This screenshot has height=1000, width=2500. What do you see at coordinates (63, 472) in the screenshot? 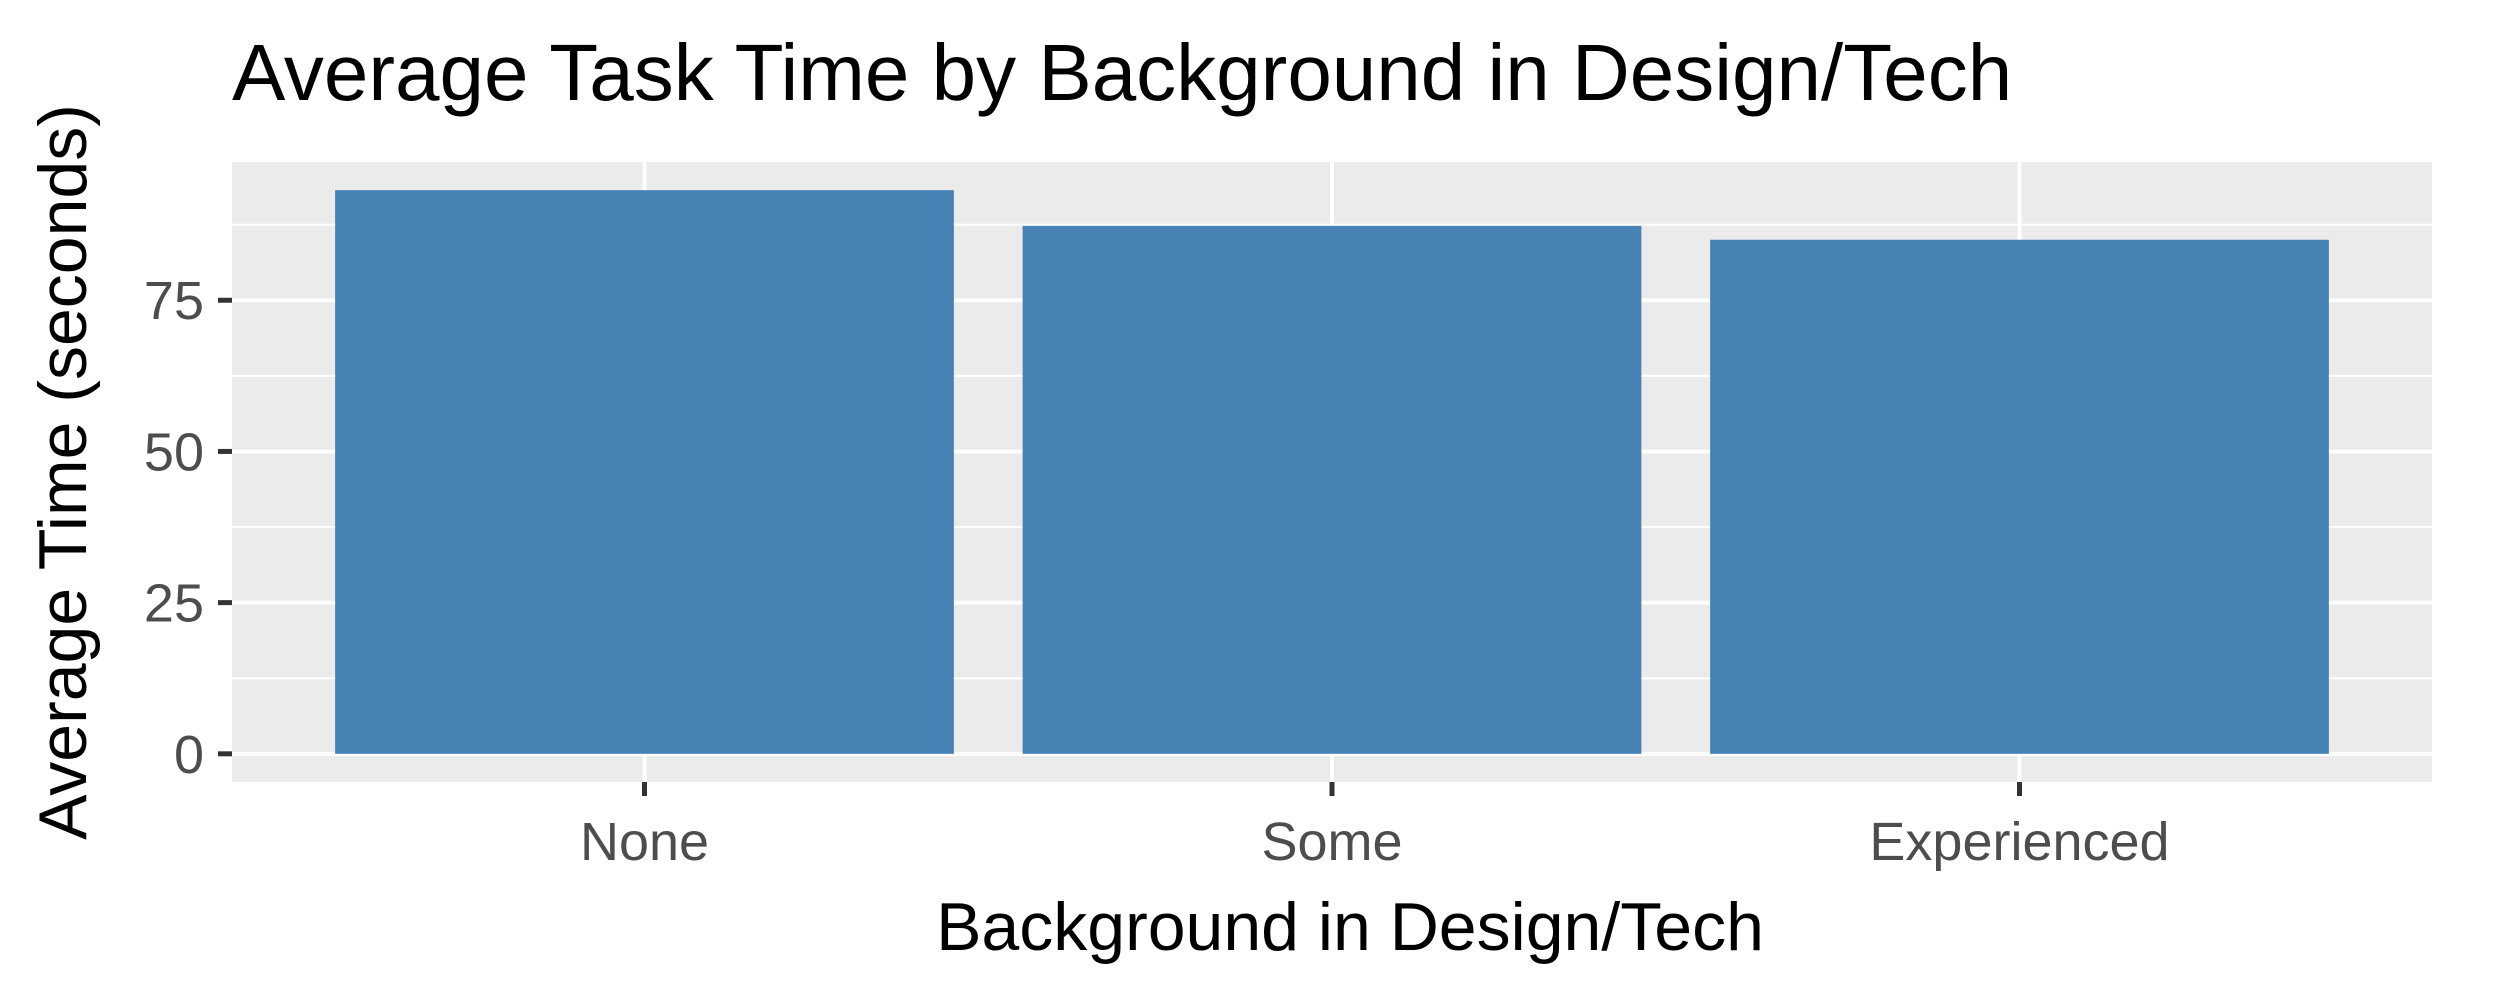
I see `y-axis-title: Average Time (seconds)` at bounding box center [63, 472].